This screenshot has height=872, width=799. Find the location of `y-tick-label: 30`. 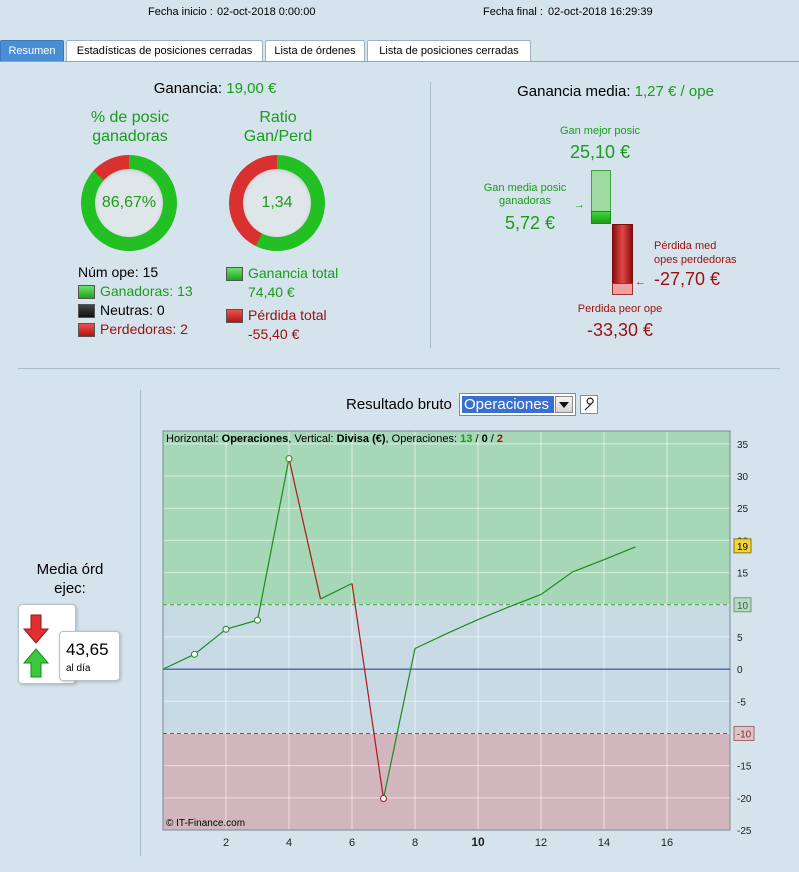

y-tick-label: 30 is located at coordinates (743, 477).